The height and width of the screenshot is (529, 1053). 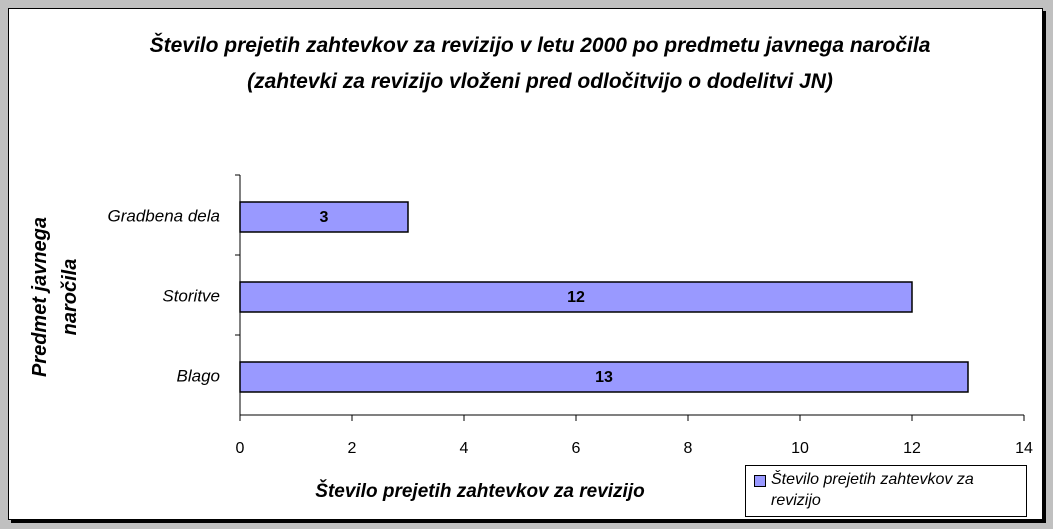 I want to click on x-tick-label: 12, so click(x=912, y=448).